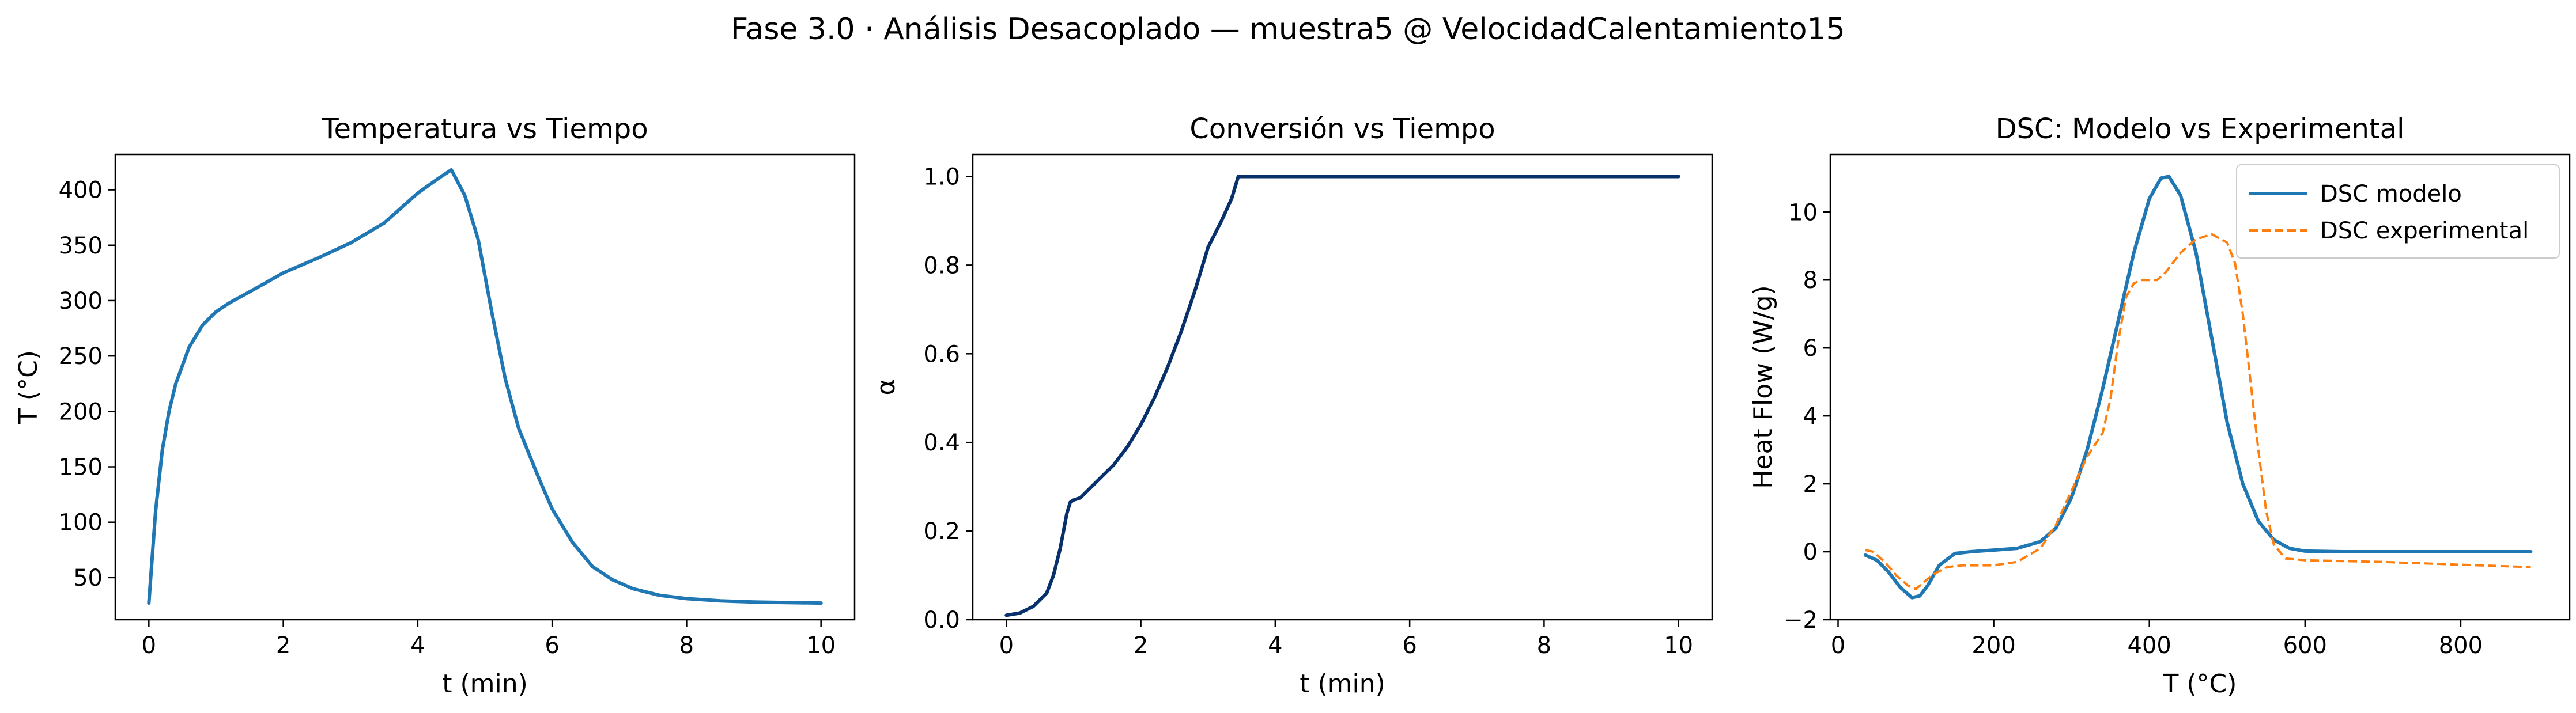 This screenshot has width=2576, height=713. Describe the element at coordinates (1810, 348) in the screenshot. I see `y-tick-label: 6` at that location.